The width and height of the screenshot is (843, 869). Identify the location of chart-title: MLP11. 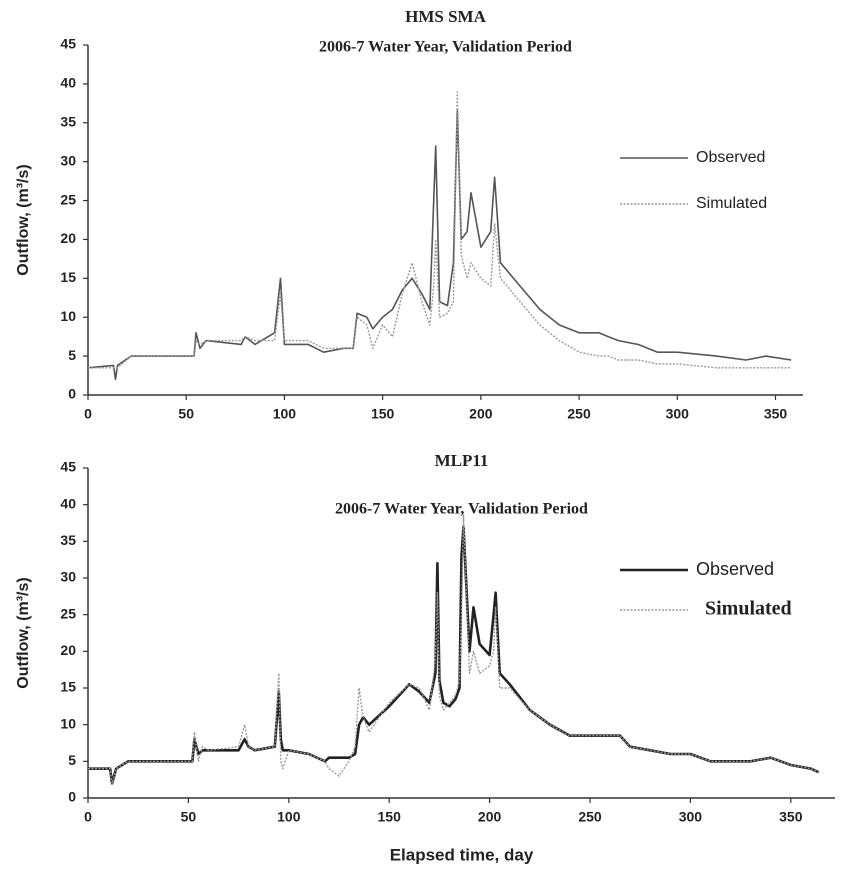
(462, 460).